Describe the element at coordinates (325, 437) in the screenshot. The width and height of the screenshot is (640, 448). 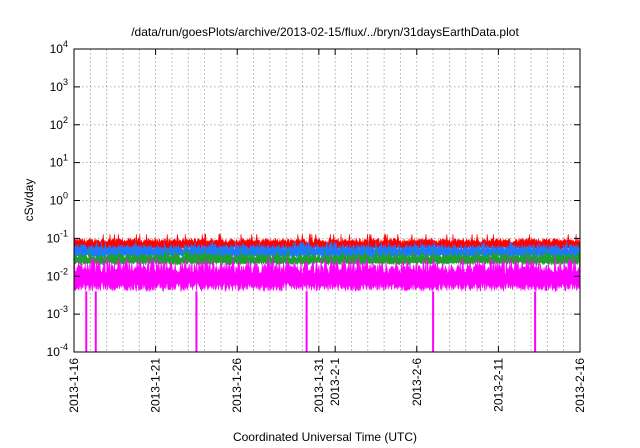
I see `x-axis-label: Coordinated Universal Time (UTC)` at that location.